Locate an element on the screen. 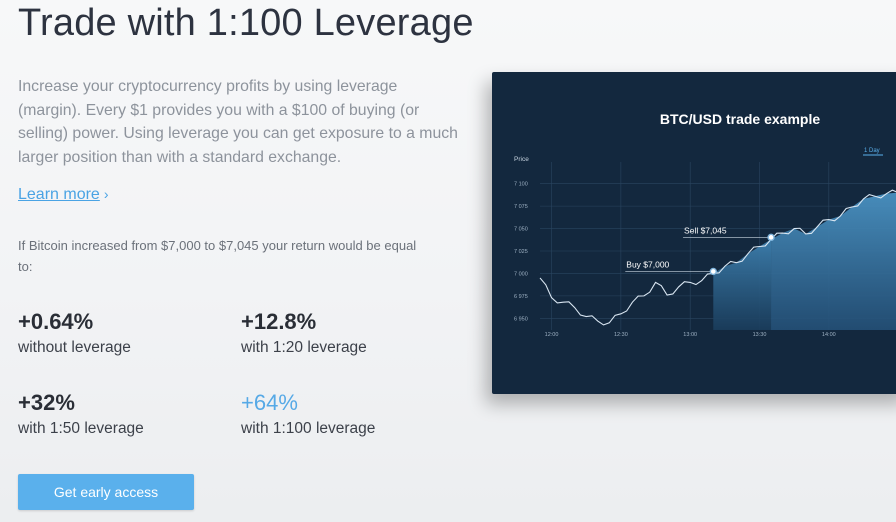  x-tick-label: 14:00 is located at coordinates (829, 335).